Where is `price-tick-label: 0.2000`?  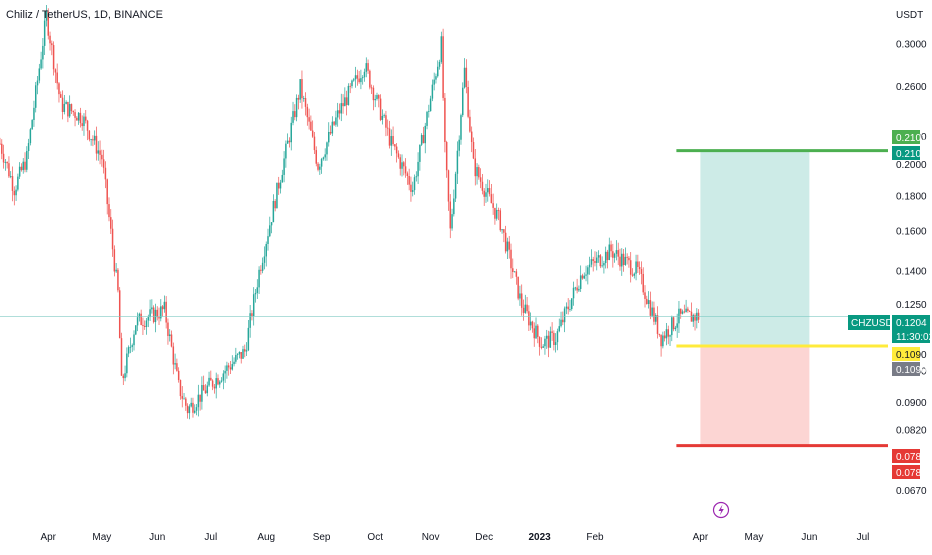 price-tick-label: 0.2000 is located at coordinates (911, 165).